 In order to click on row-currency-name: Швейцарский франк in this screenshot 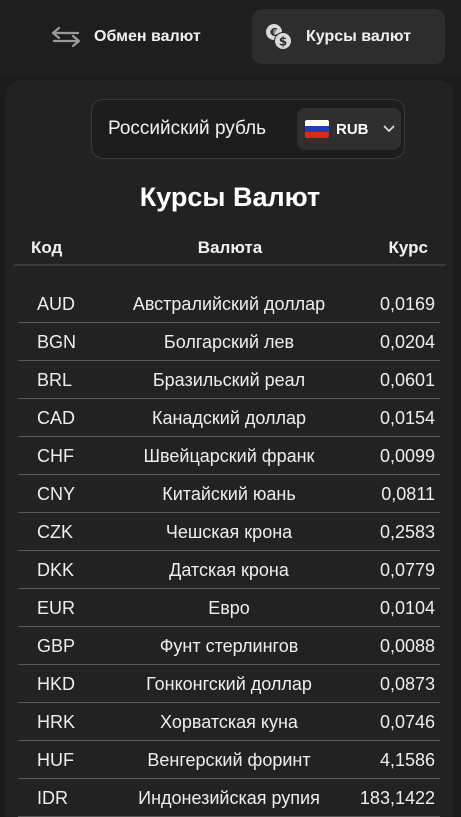, I will do `click(229, 456)`.